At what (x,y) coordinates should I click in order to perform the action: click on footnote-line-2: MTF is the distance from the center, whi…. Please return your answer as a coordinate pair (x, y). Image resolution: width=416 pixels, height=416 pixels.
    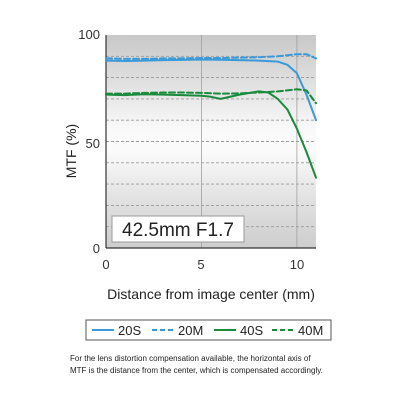
    Looking at the image, I should click on (196, 370).